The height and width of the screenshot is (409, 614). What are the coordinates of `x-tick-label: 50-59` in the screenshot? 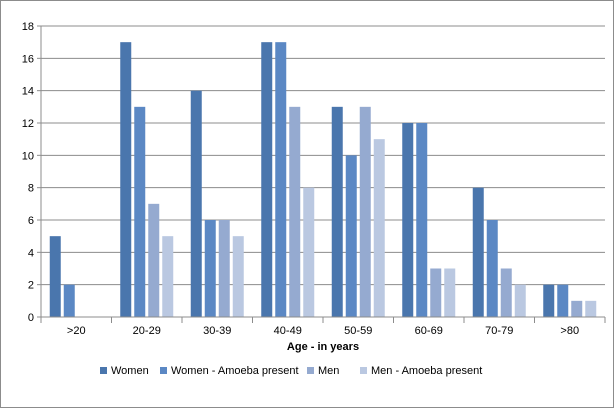 It's located at (358, 331).